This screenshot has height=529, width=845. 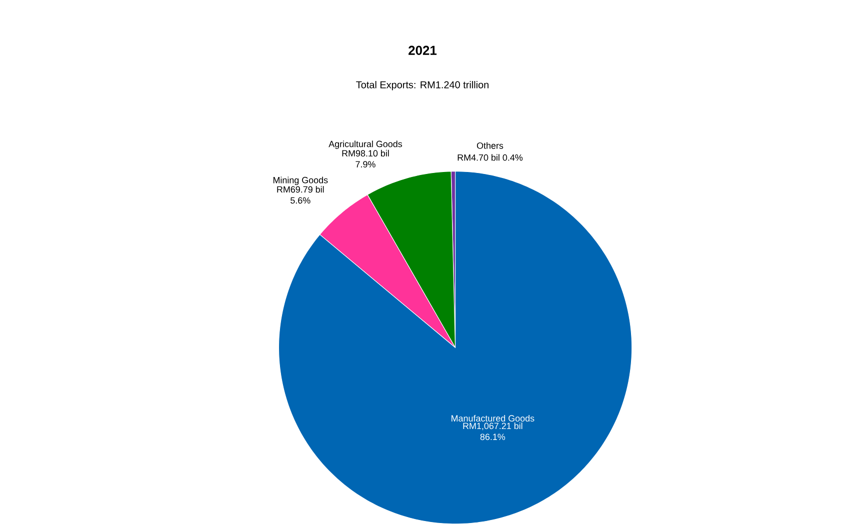 What do you see at coordinates (365, 144) in the screenshot?
I see `slice-label: Agricultural Goods` at bounding box center [365, 144].